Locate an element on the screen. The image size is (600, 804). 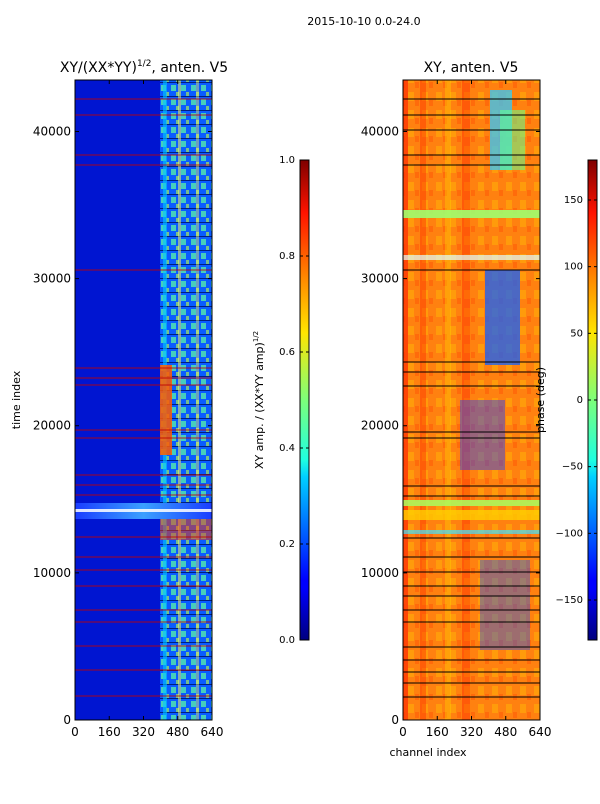
panel-amplitude-title-sup: 1/2 is located at coordinates (144, 64).